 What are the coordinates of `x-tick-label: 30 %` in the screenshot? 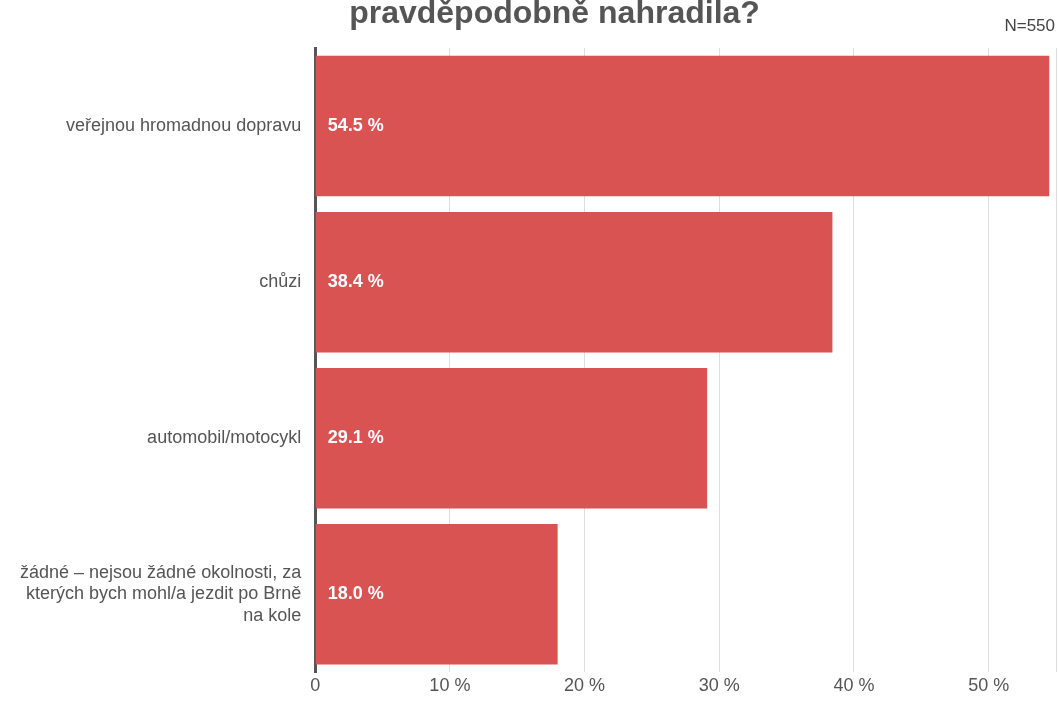 It's located at (719, 685).